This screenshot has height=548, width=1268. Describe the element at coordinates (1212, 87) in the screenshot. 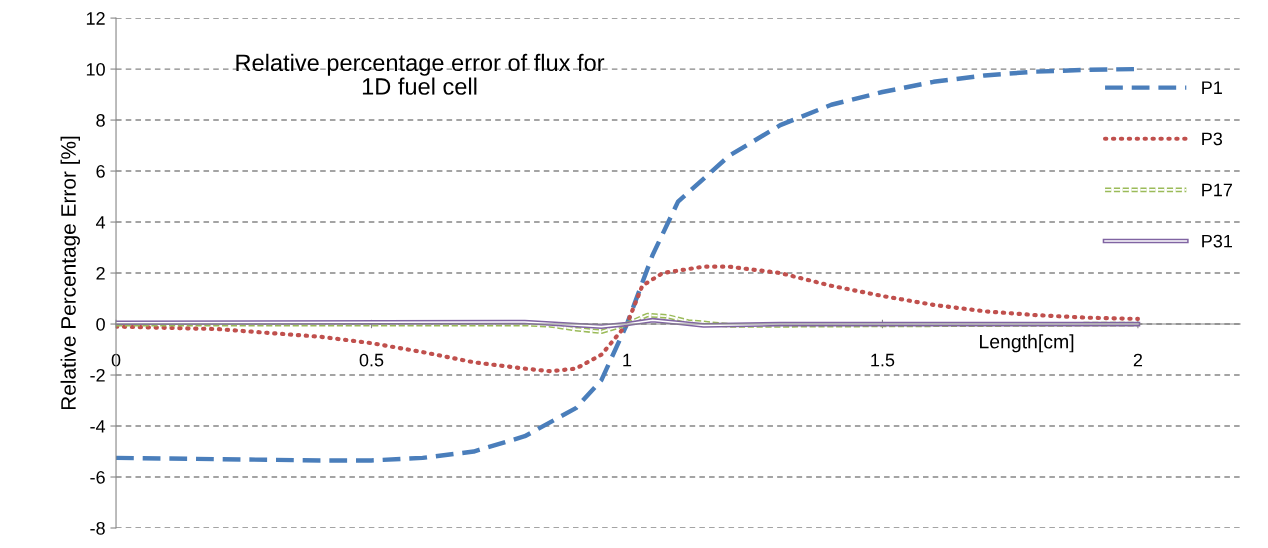

I see `legend-label: P1` at that location.